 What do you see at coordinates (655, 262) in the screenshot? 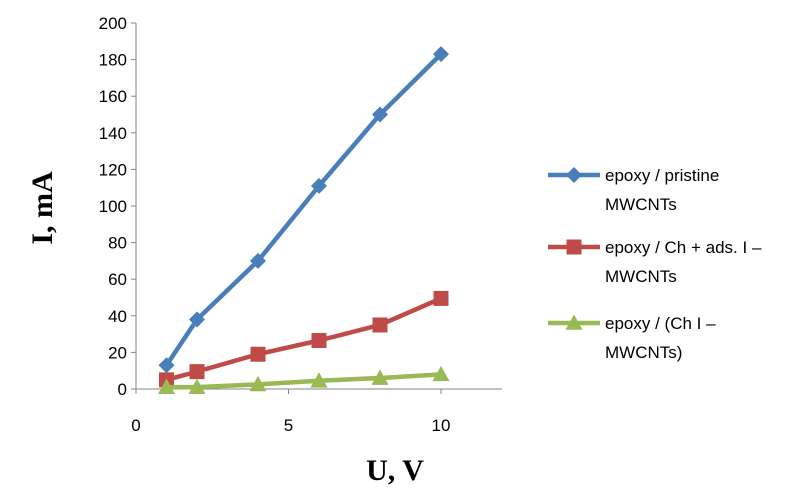
I see `legend-entry: epoxy / Ch + ads. I – MWCNTs` at bounding box center [655, 262].